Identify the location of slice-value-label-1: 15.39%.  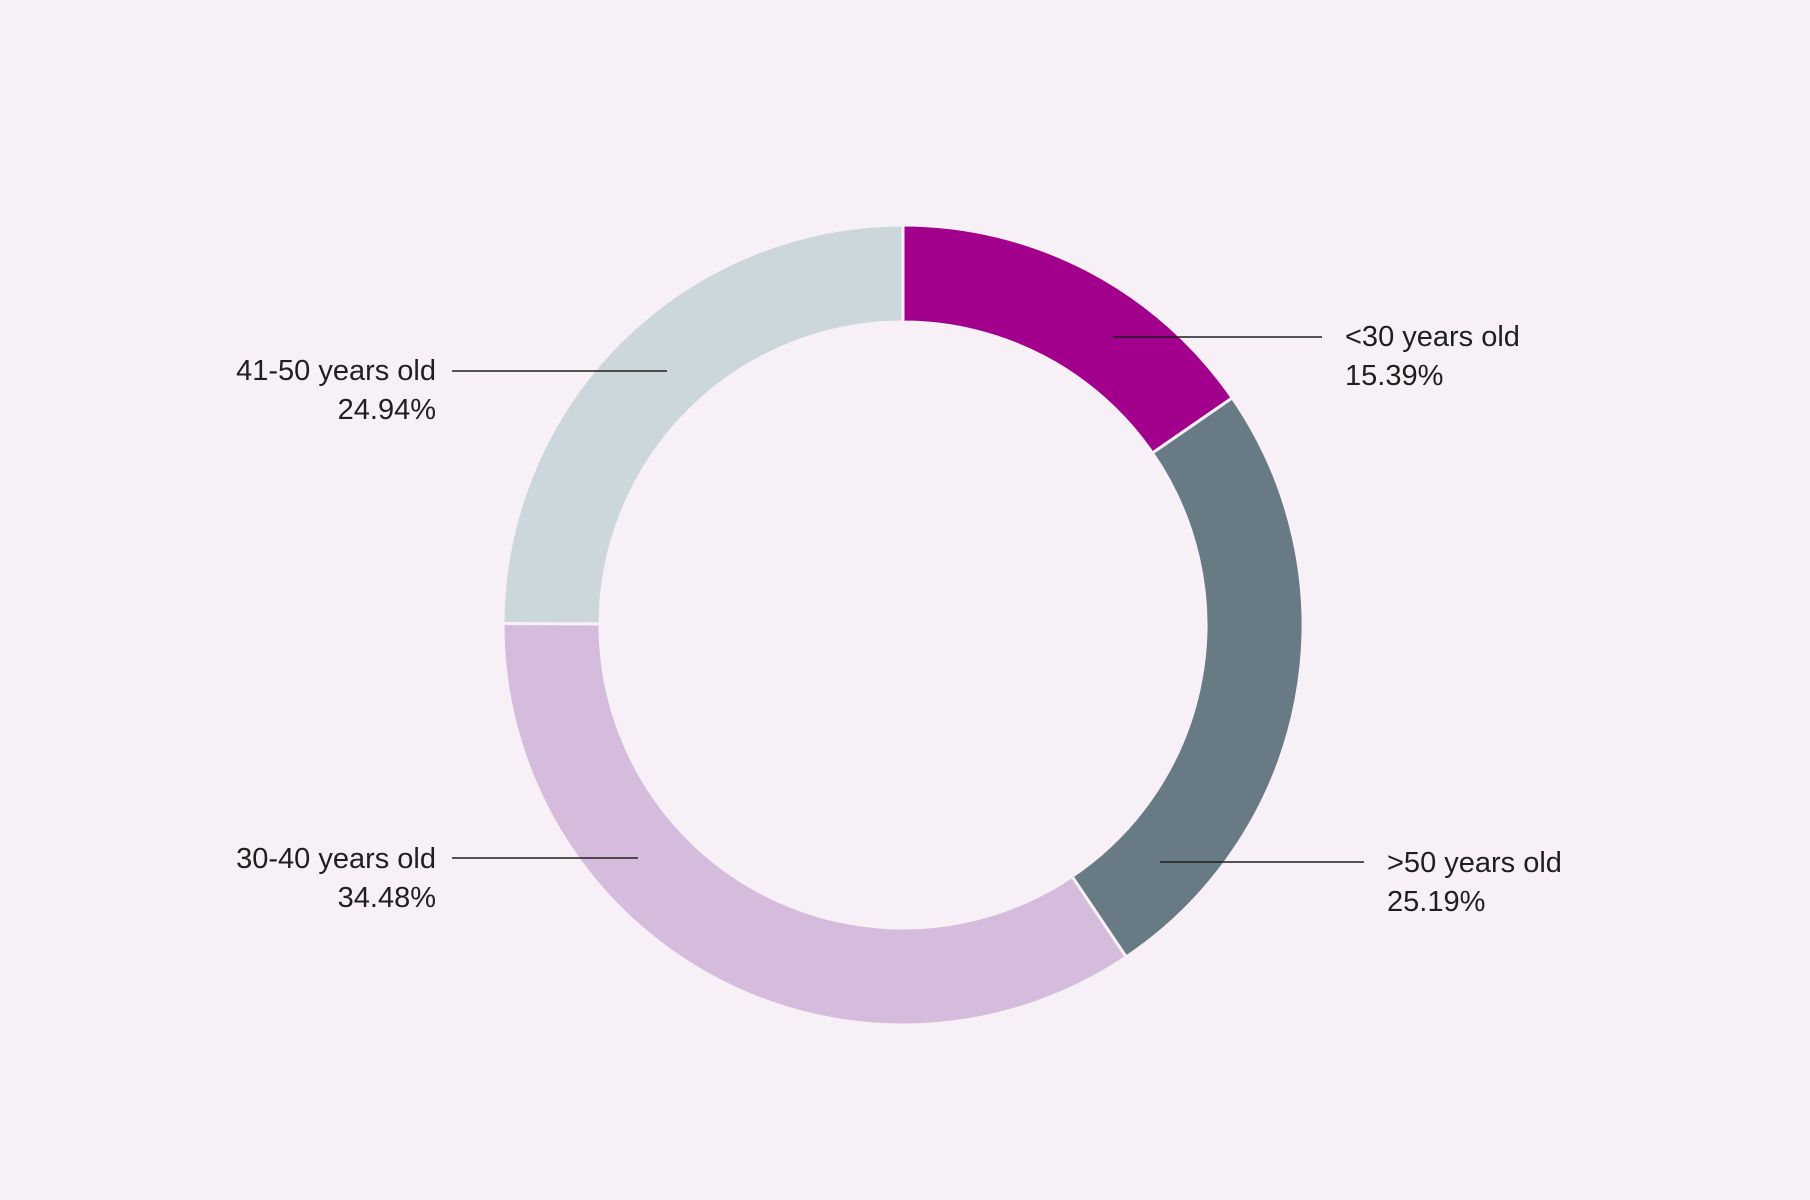
(1394, 376).